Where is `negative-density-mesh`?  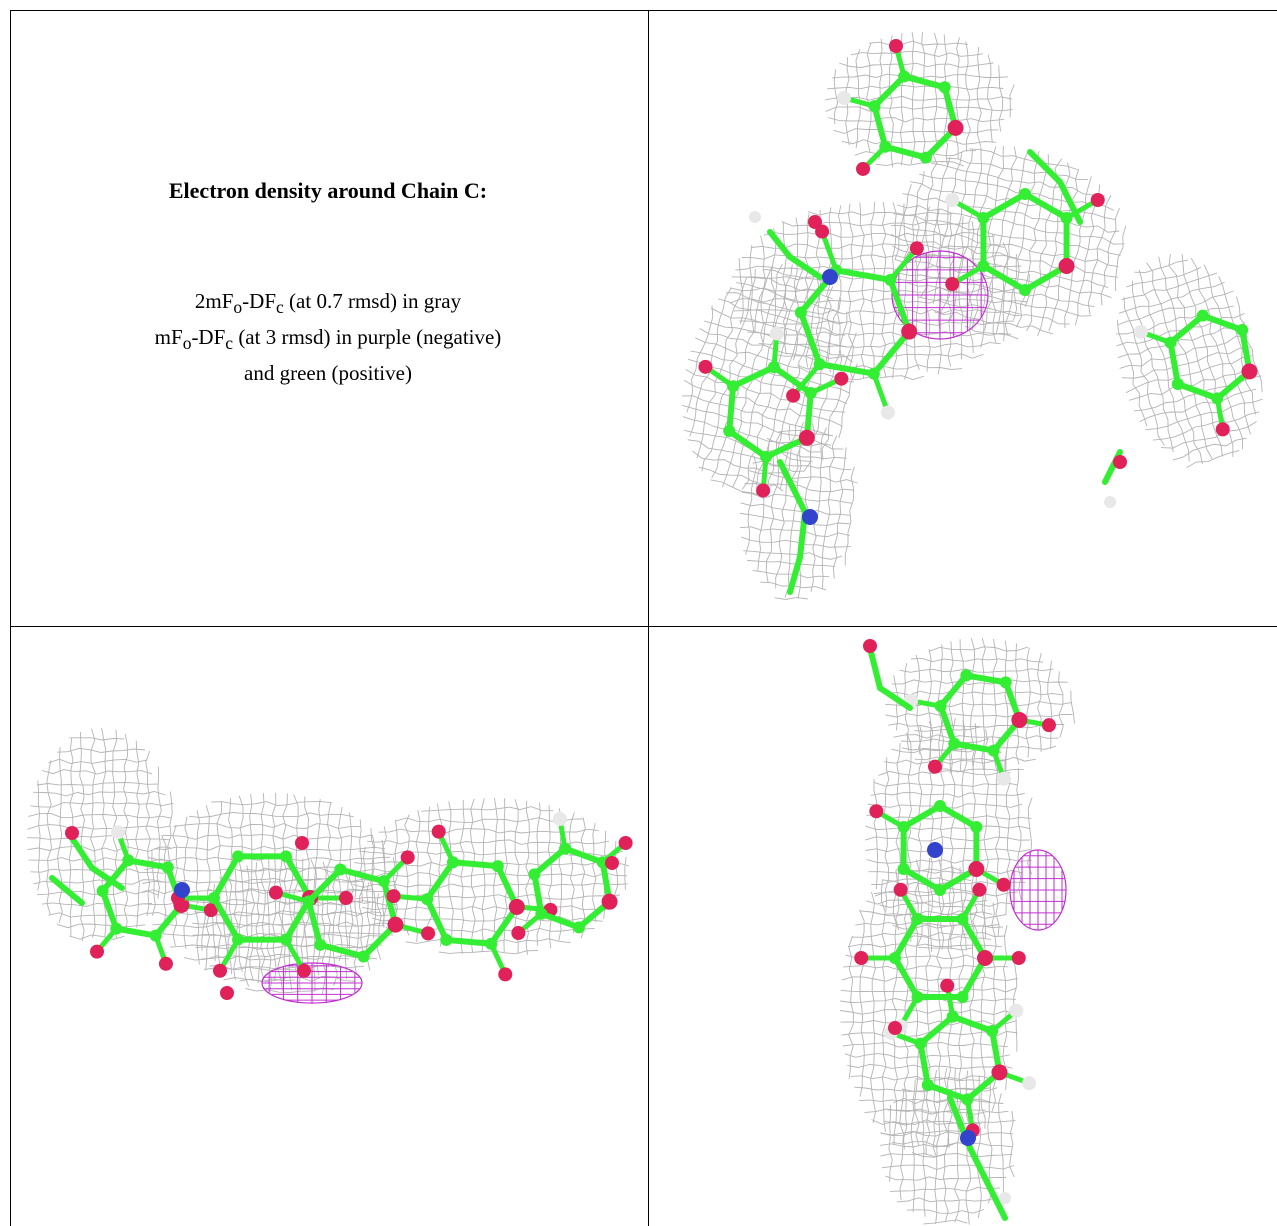 negative-density-mesh is located at coordinates (1038, 890).